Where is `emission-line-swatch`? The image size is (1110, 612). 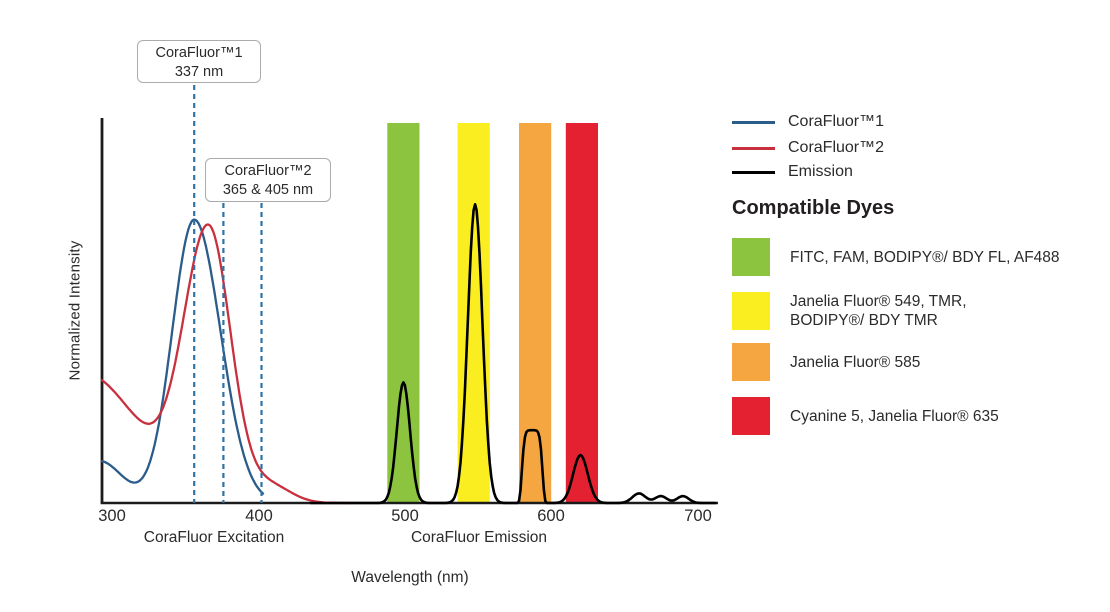
emission-line-swatch is located at coordinates (753, 172).